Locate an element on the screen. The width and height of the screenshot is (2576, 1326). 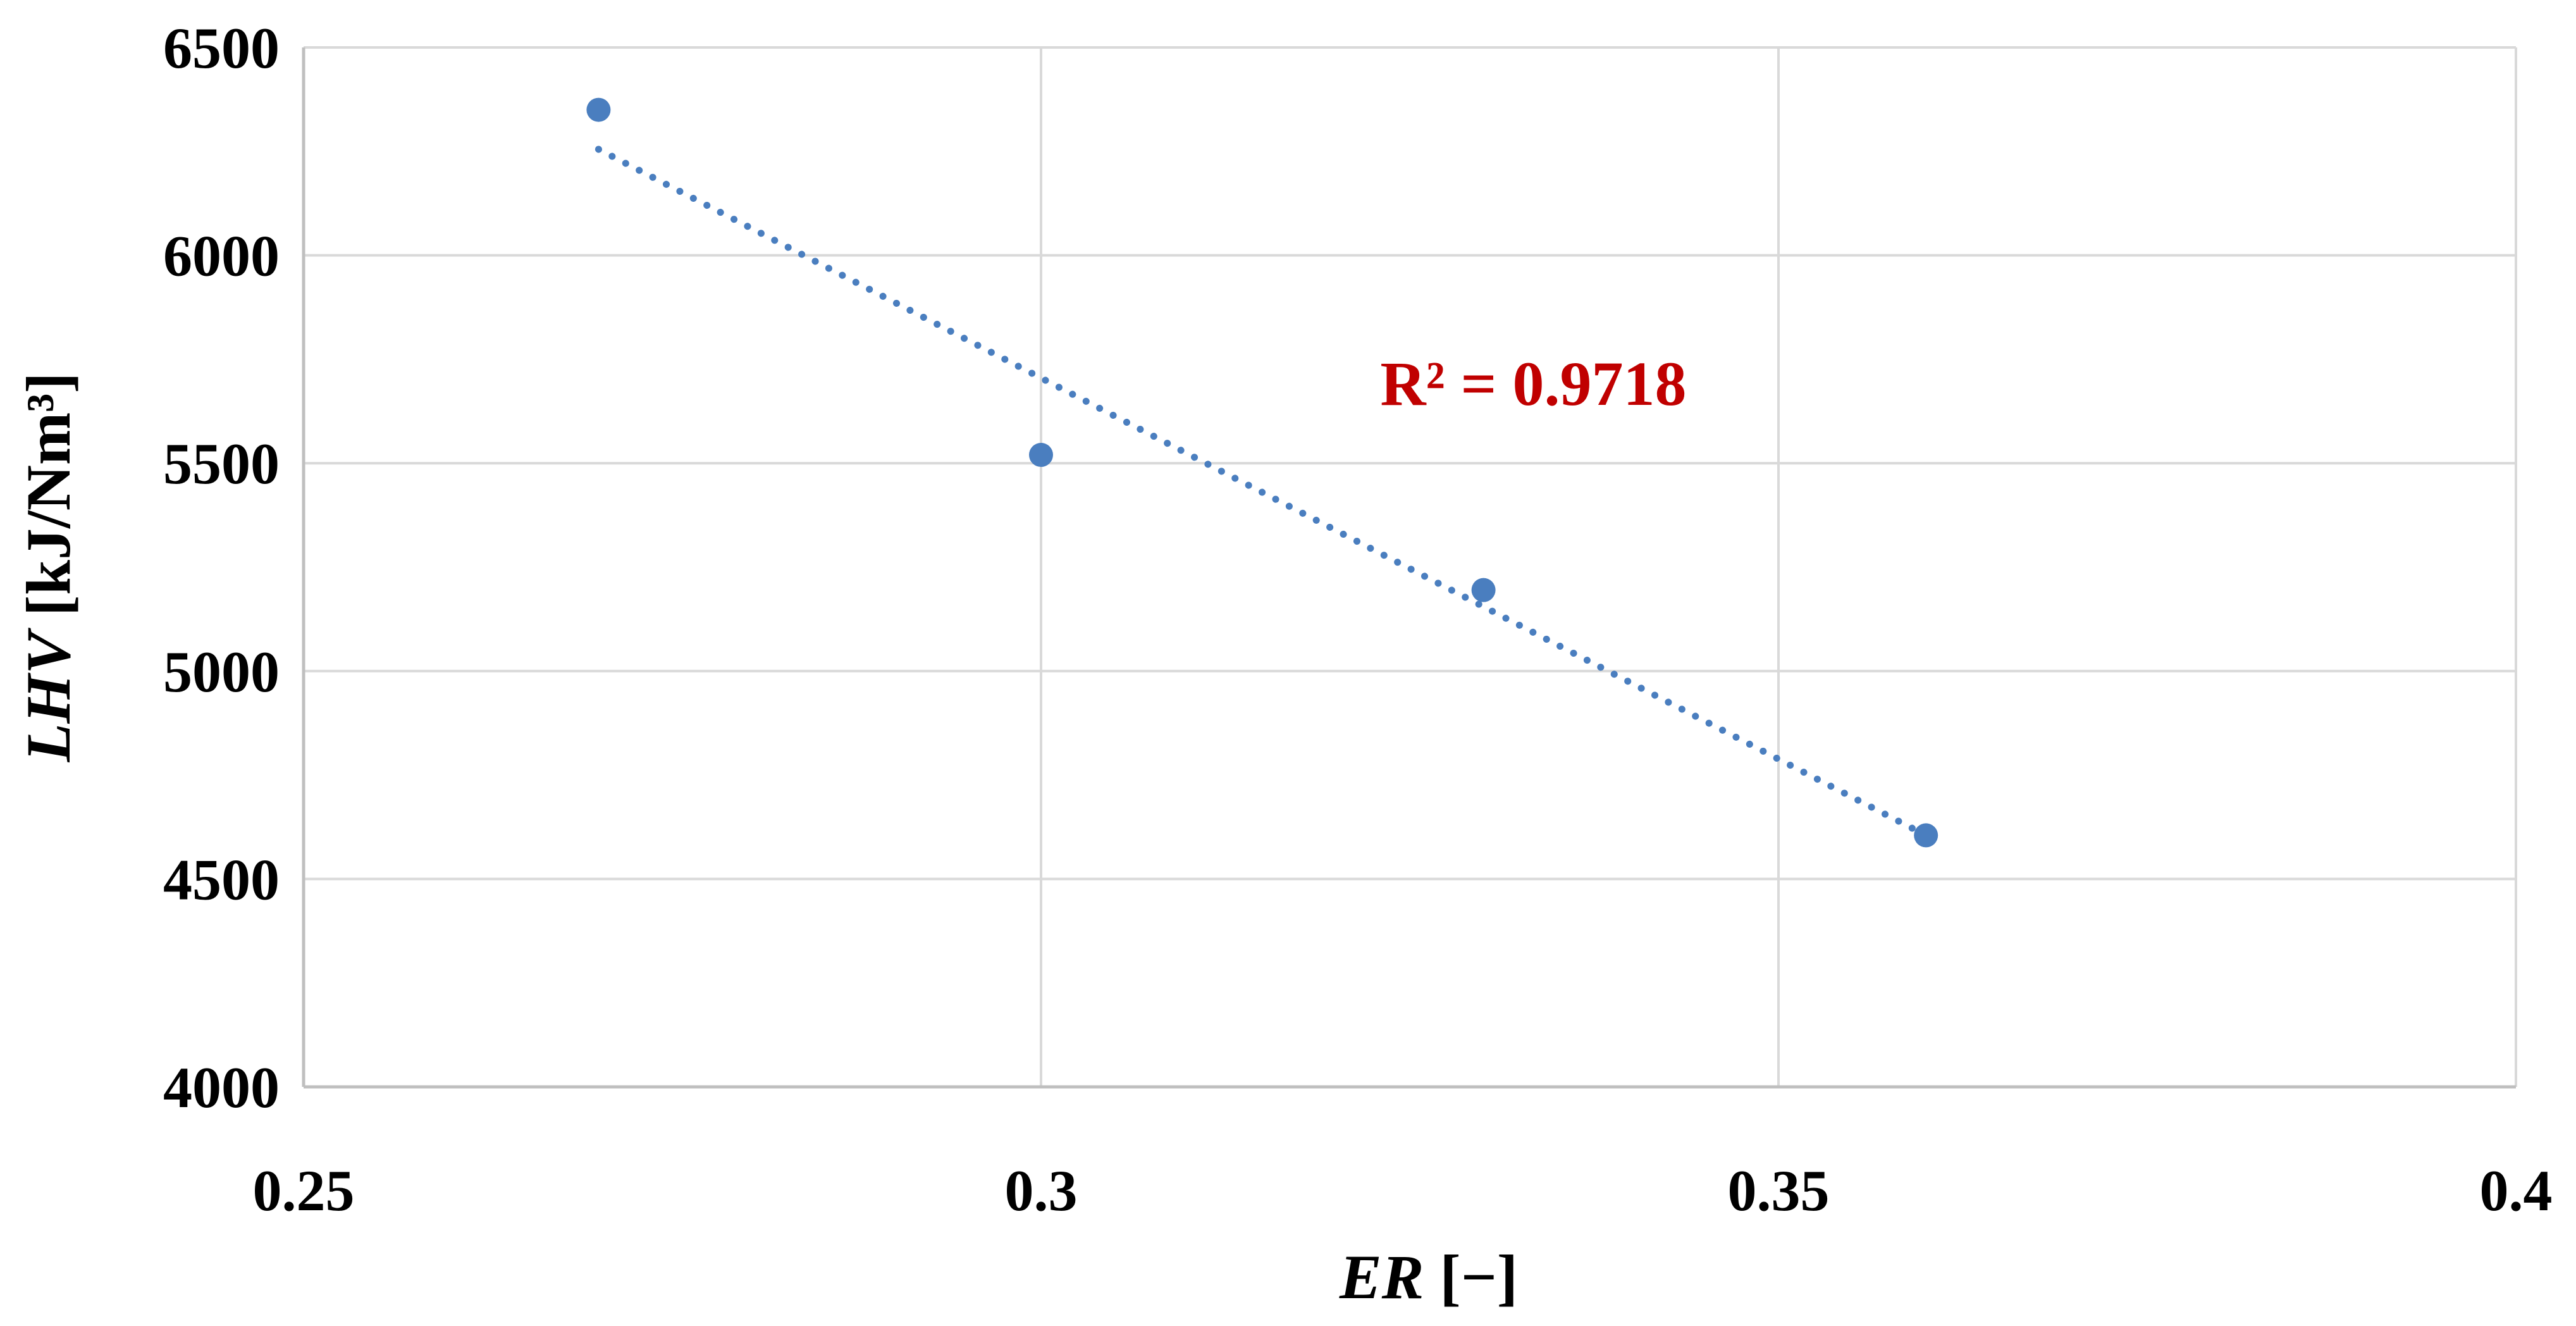
y-tick-label: 5500 is located at coordinates (221, 463).